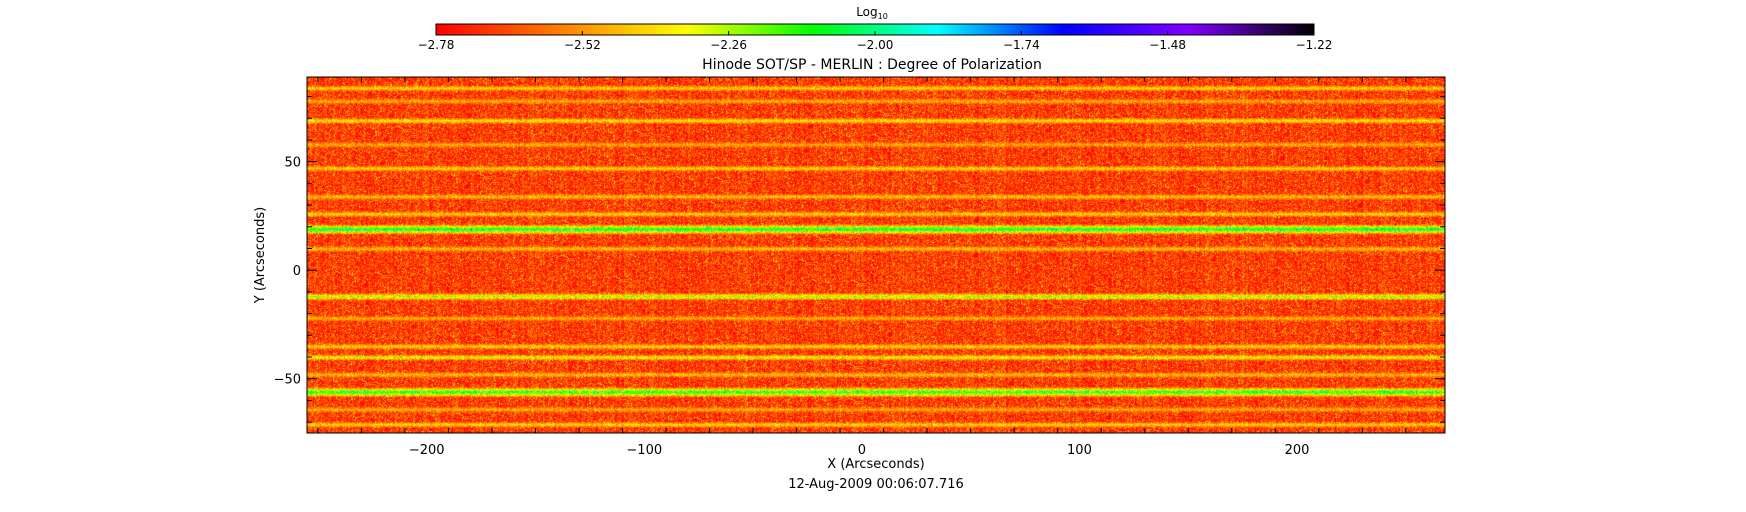  What do you see at coordinates (644, 450) in the screenshot?
I see `x-tick-label: −100` at bounding box center [644, 450].